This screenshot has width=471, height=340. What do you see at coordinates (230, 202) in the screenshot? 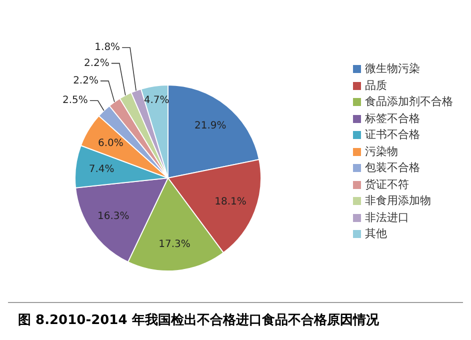
I see `data-label: 18.1%` at bounding box center [230, 202].